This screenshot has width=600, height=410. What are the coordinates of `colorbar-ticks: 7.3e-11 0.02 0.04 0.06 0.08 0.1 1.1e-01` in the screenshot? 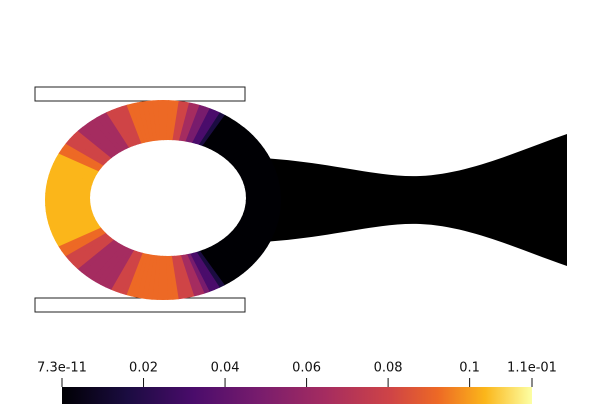 It's located at (297, 374).